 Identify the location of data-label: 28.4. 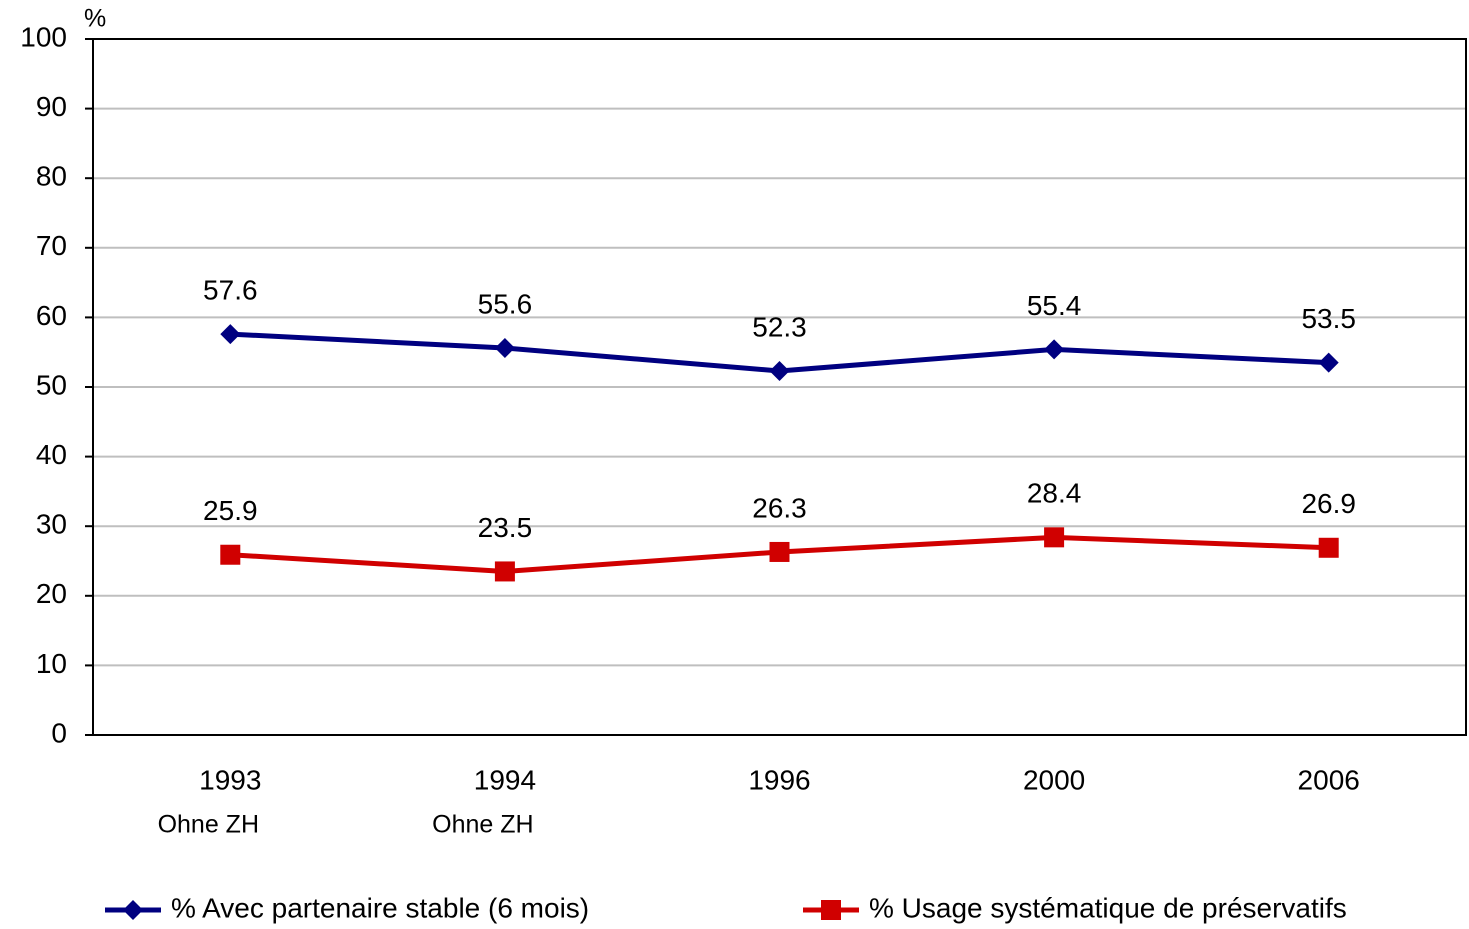
(1054, 493).